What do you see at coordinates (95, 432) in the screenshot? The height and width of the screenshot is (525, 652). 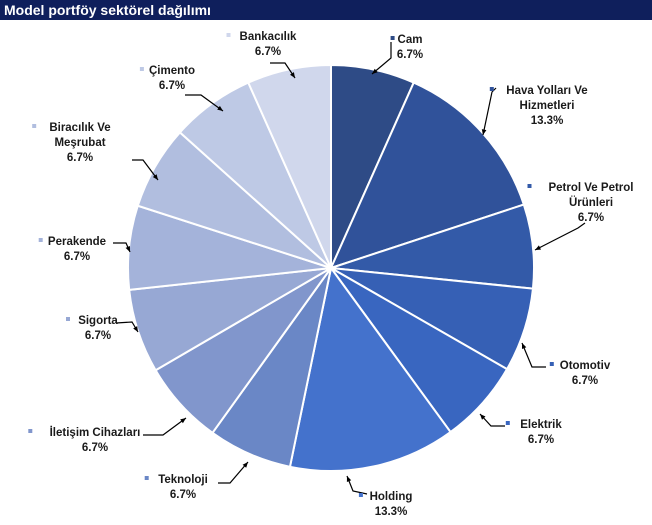 I see `slice-label-name: İletişim Cihazları` at bounding box center [95, 432].